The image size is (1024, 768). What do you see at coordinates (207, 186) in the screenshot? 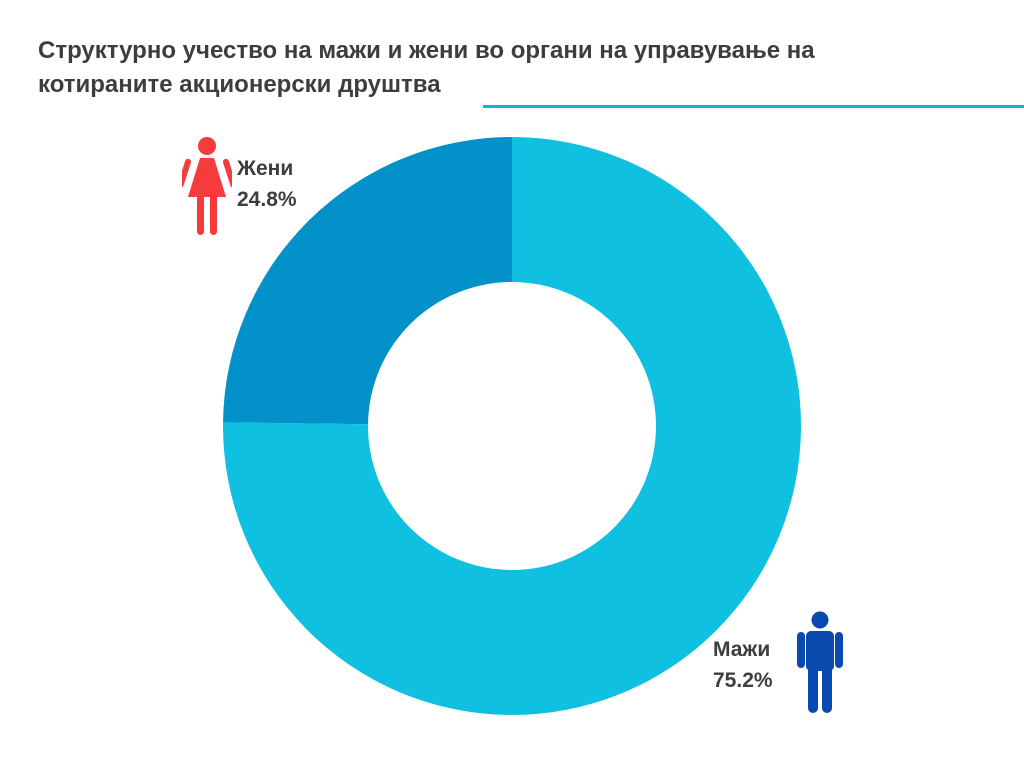
I see `female-person-icon` at bounding box center [207, 186].